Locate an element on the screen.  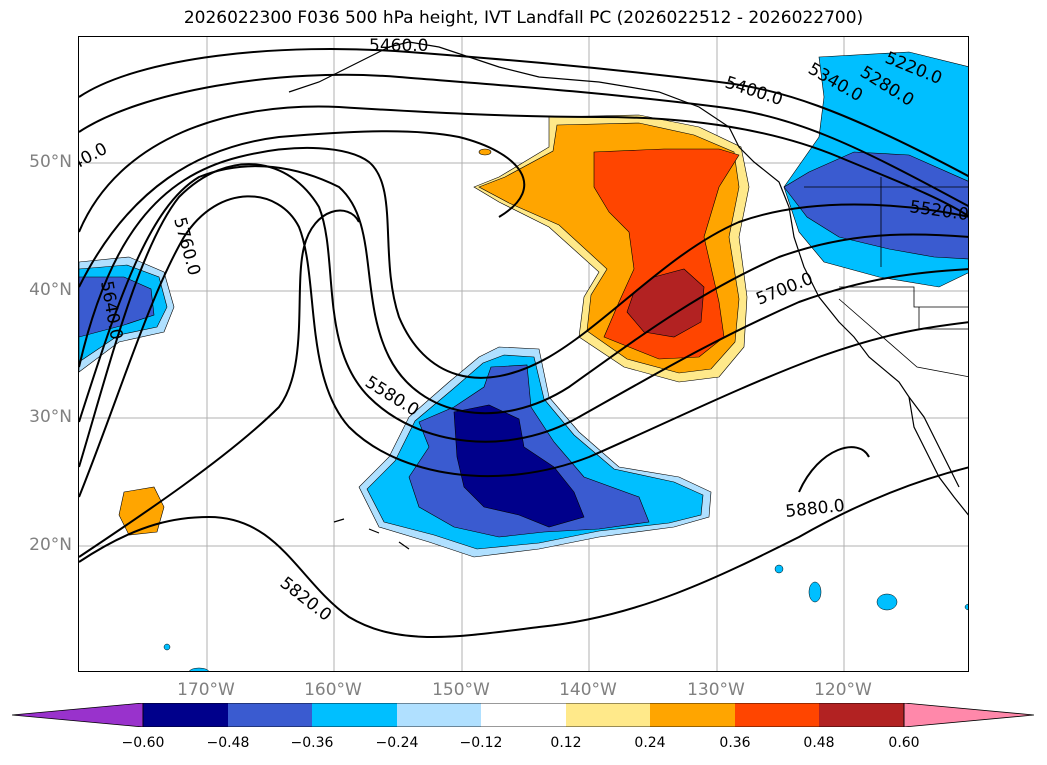
colorbar-tick-048: 0.48 is located at coordinates (819, 743).